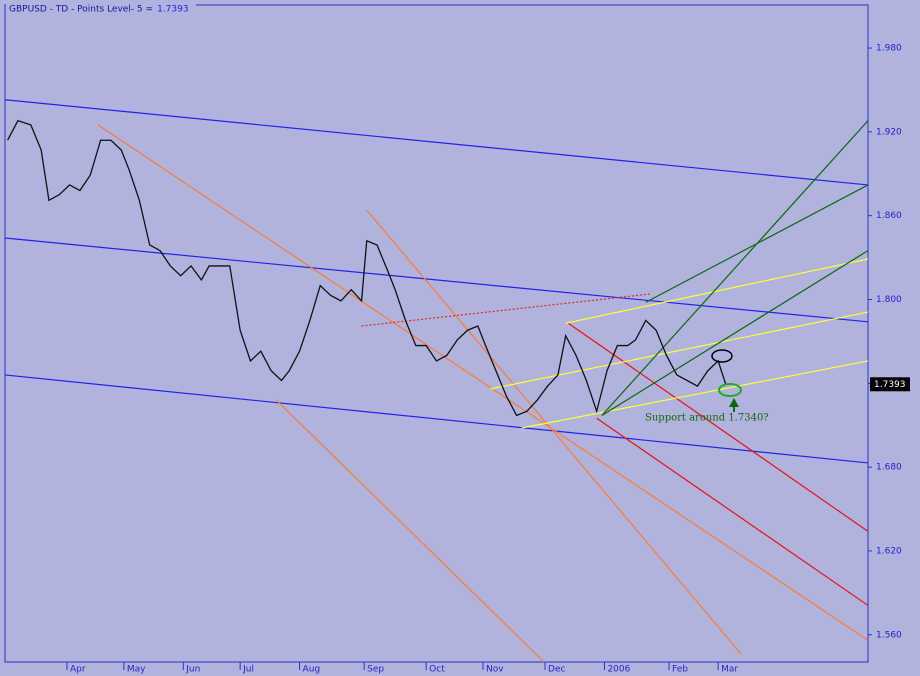 The width and height of the screenshot is (920, 676). I want to click on y-tick-label: 1.860, so click(889, 216).